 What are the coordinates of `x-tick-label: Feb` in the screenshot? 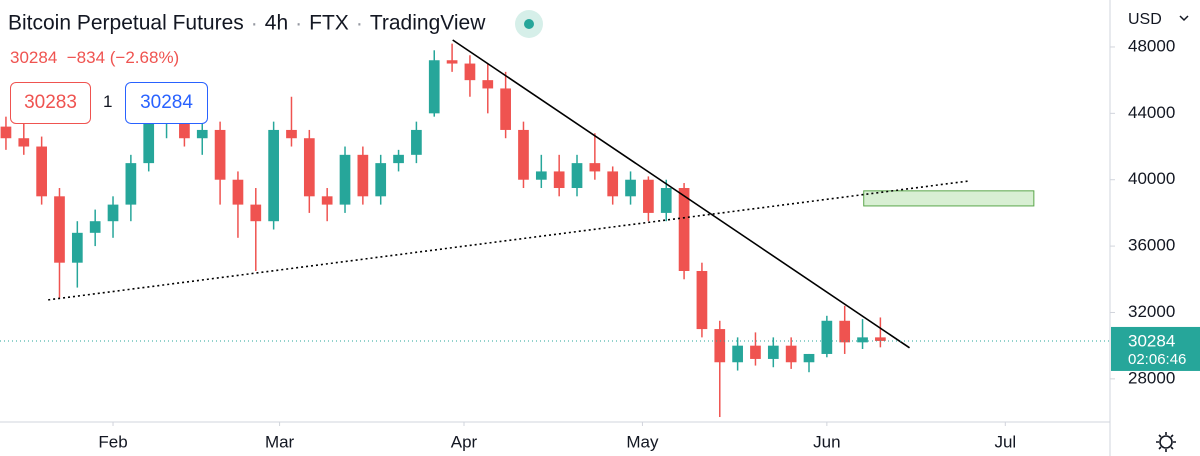 It's located at (112, 441).